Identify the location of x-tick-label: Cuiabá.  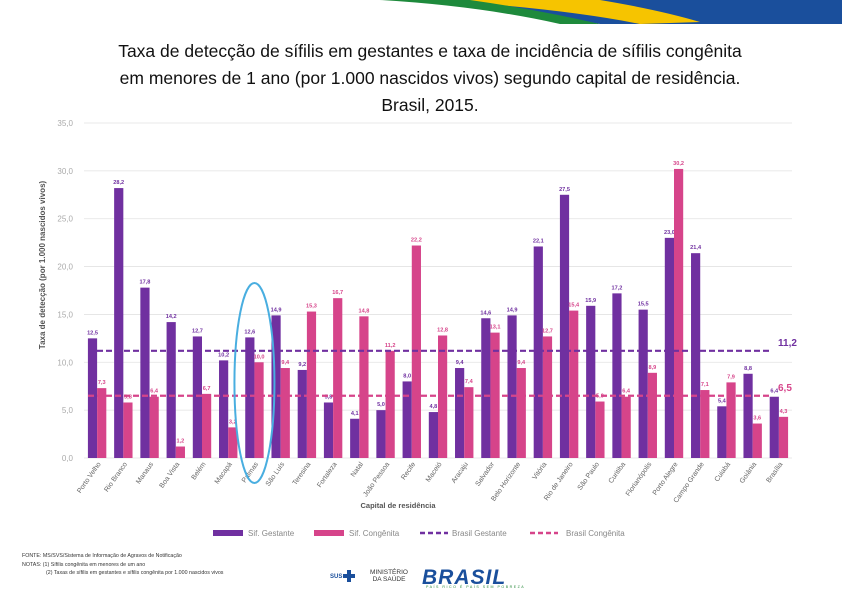
(723, 472).